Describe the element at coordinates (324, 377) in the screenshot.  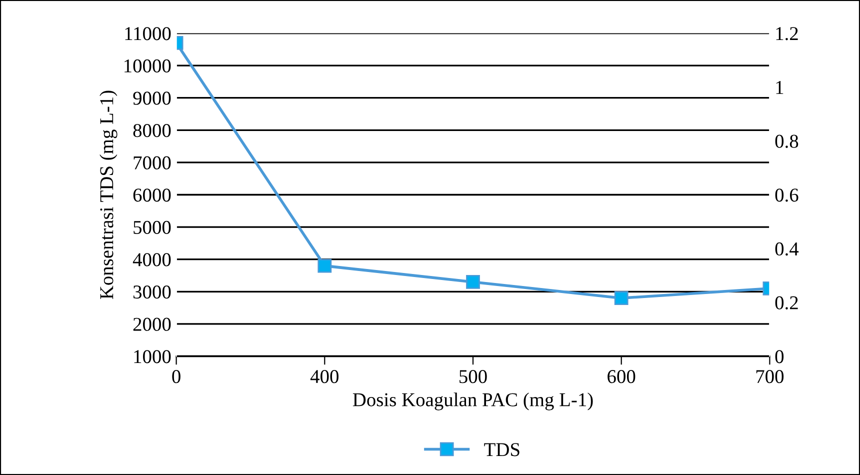
I see `x-tick-label: 400` at that location.